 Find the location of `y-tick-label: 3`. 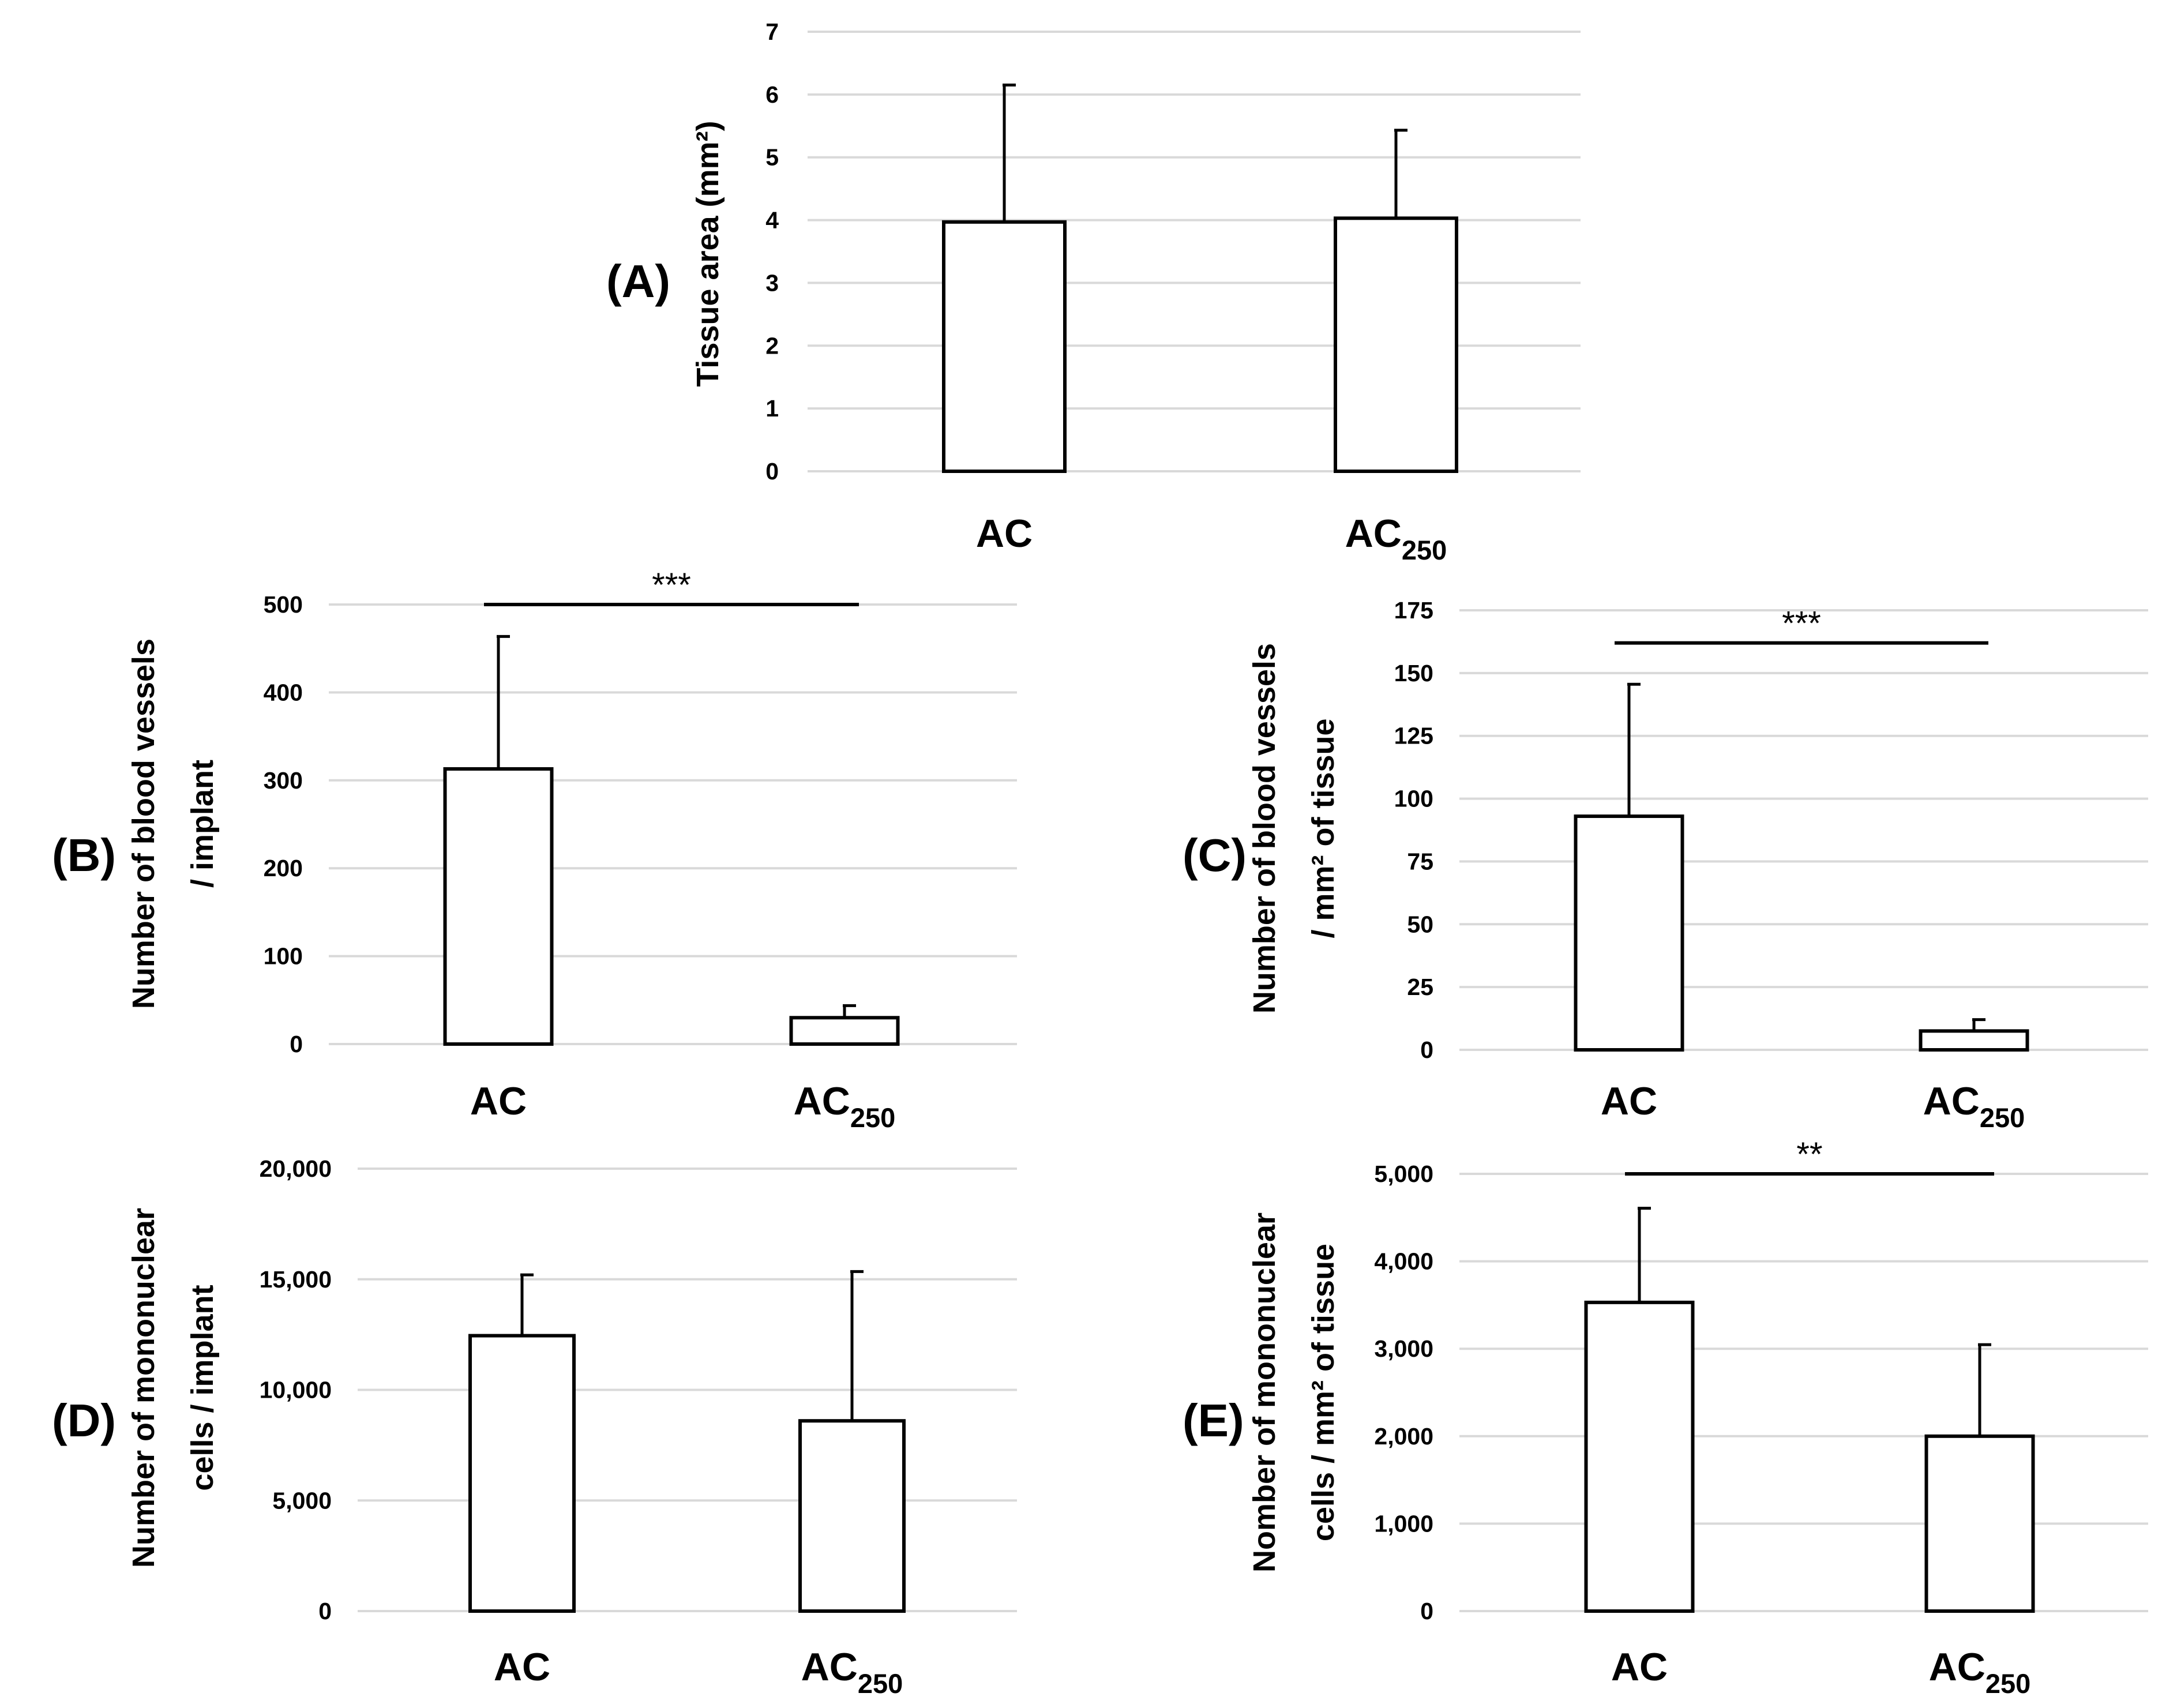

y-tick-label: 3 is located at coordinates (772, 283).